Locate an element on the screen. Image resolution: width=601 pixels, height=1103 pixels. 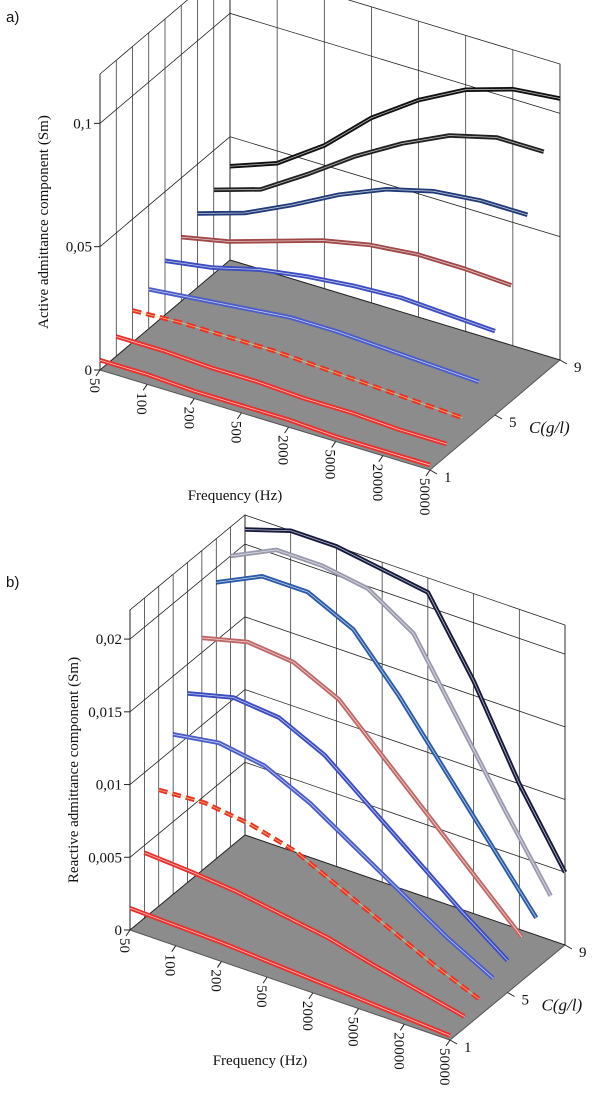
panel-label: b) is located at coordinates (12, 582).